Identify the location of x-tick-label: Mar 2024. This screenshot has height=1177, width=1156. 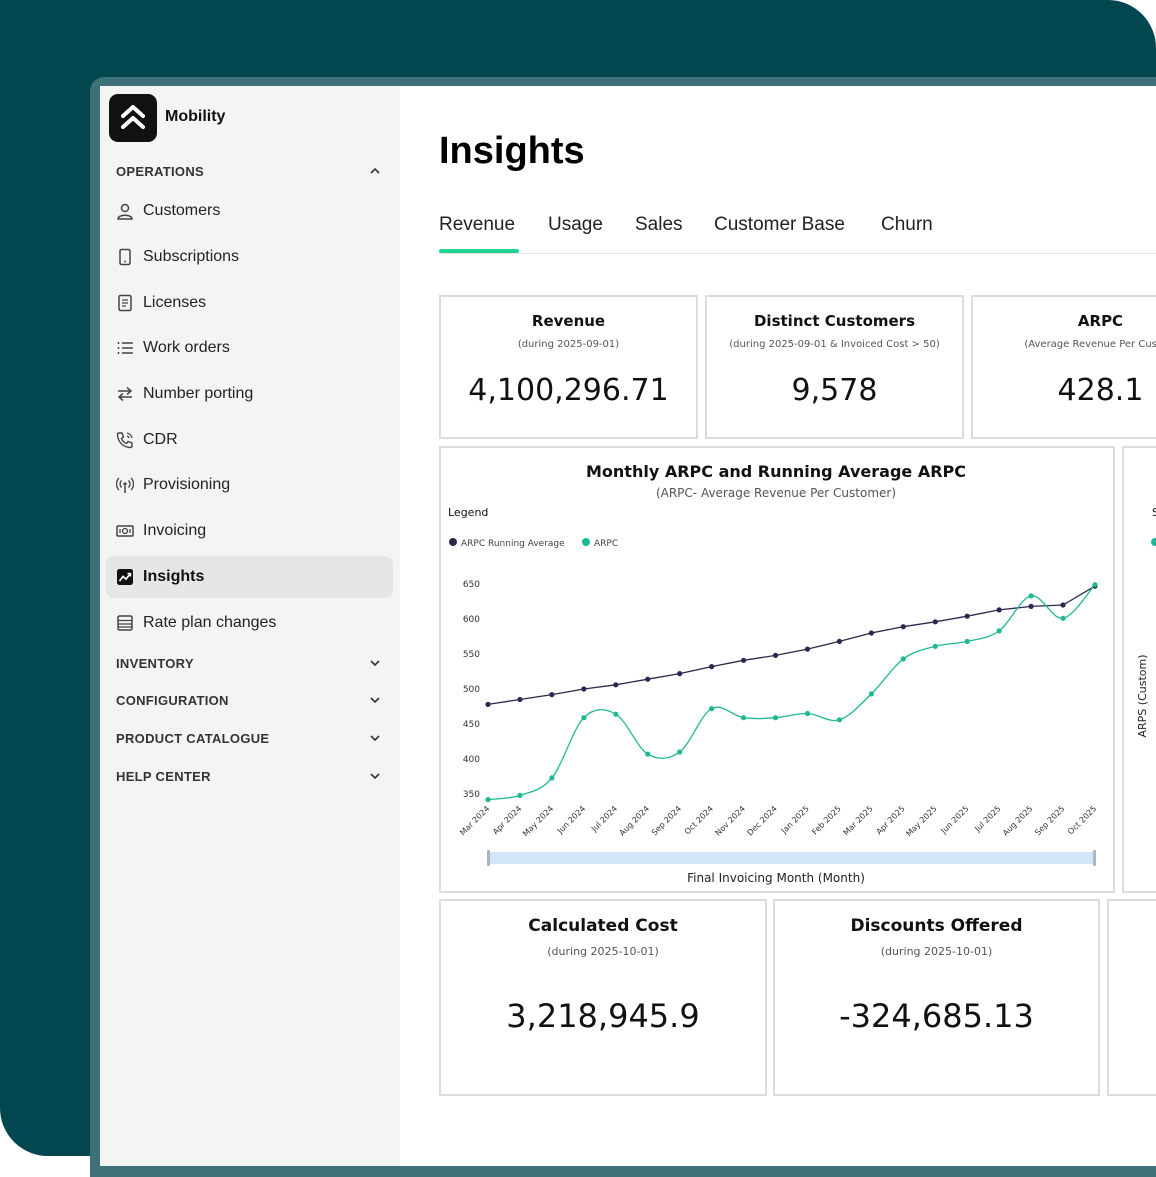
(474, 820).